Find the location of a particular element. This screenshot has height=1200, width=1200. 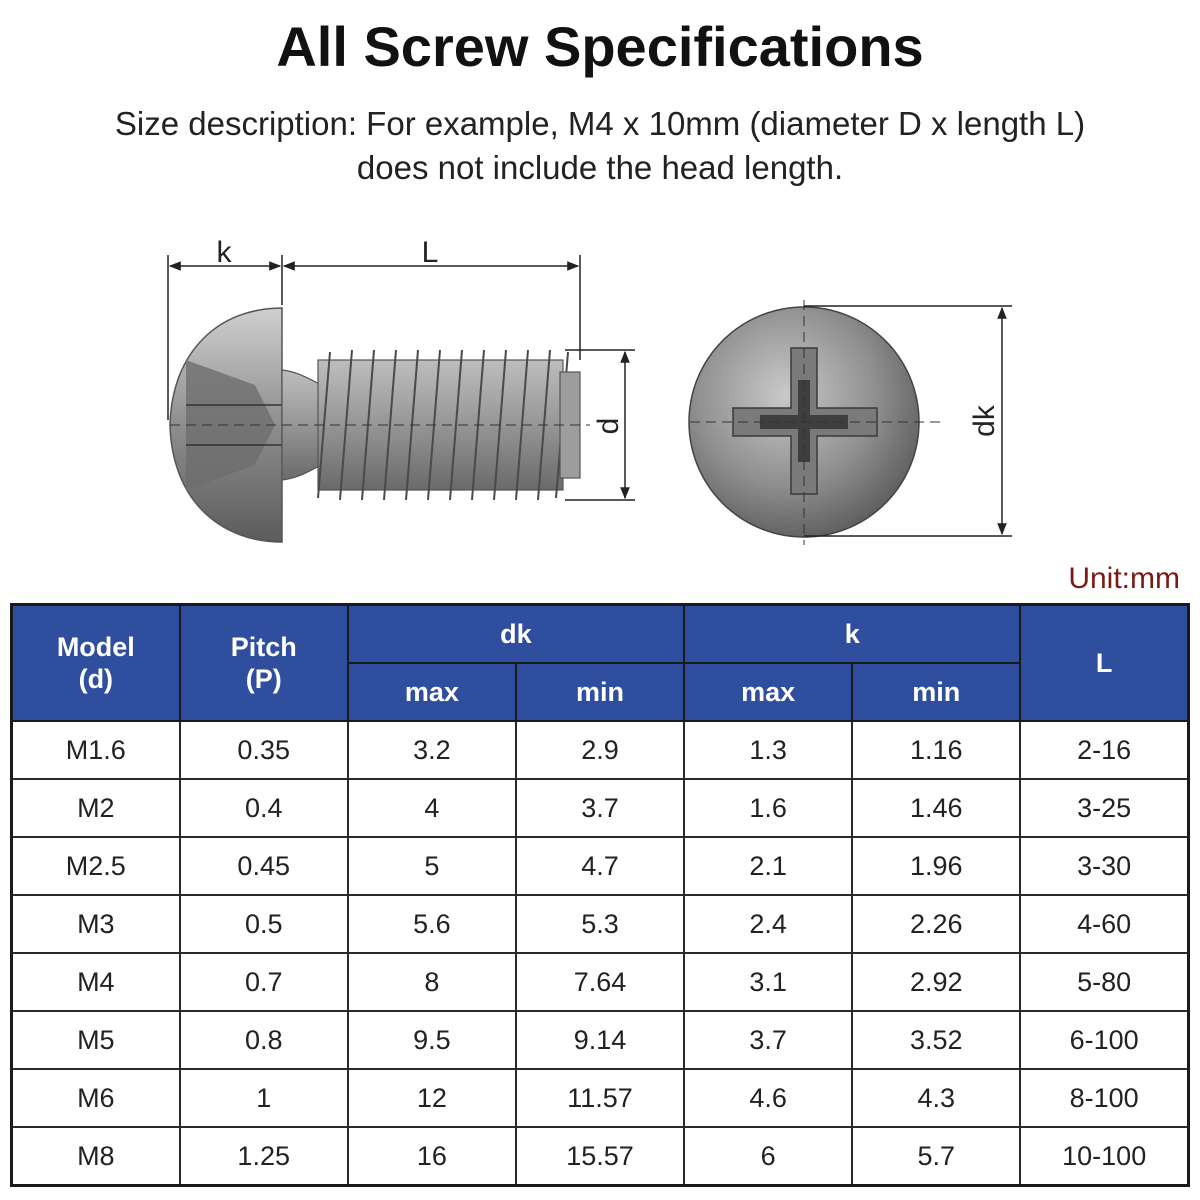

cell-dk-min: 11.57 is located at coordinates (600, 1098).